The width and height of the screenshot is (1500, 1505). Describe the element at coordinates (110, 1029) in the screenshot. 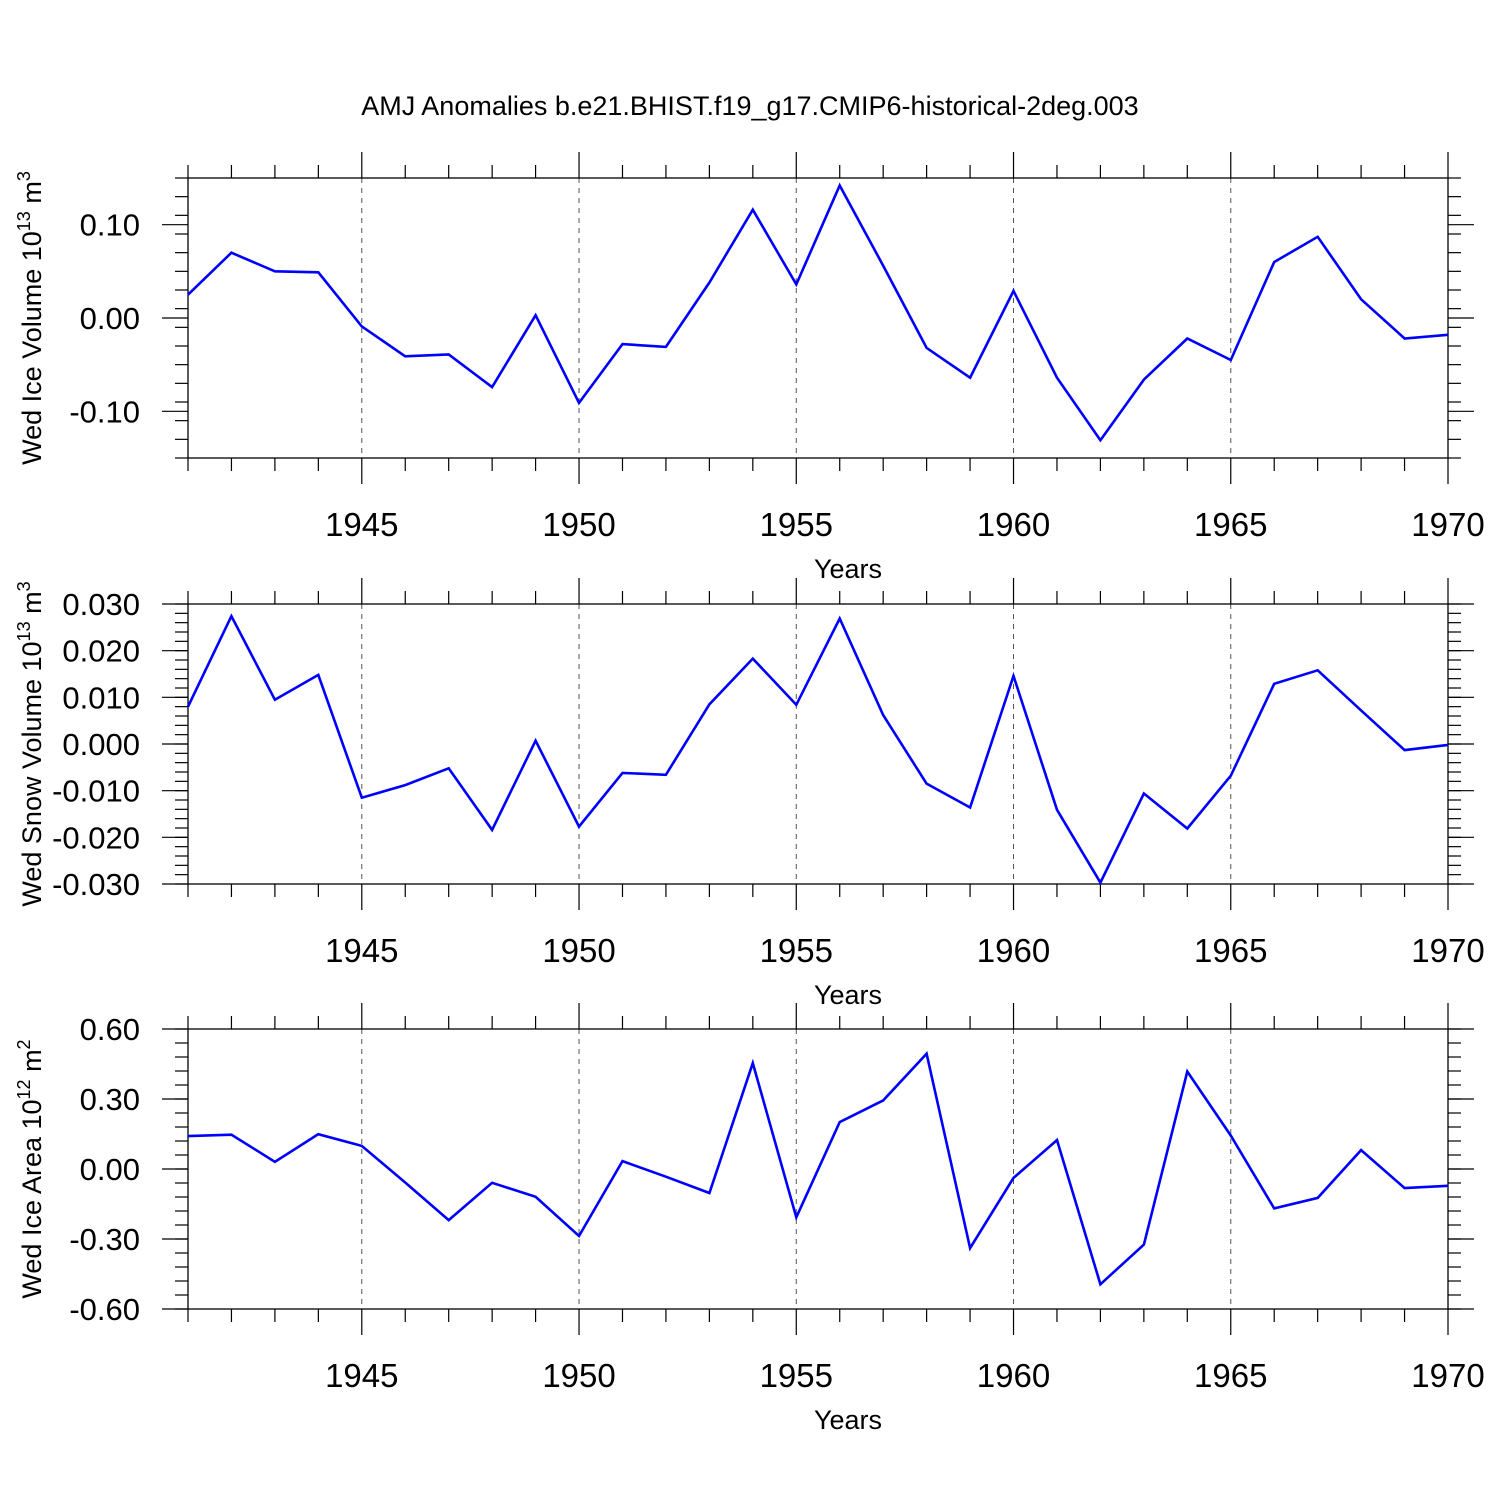

I see `y-tick-label: 0.60` at that location.